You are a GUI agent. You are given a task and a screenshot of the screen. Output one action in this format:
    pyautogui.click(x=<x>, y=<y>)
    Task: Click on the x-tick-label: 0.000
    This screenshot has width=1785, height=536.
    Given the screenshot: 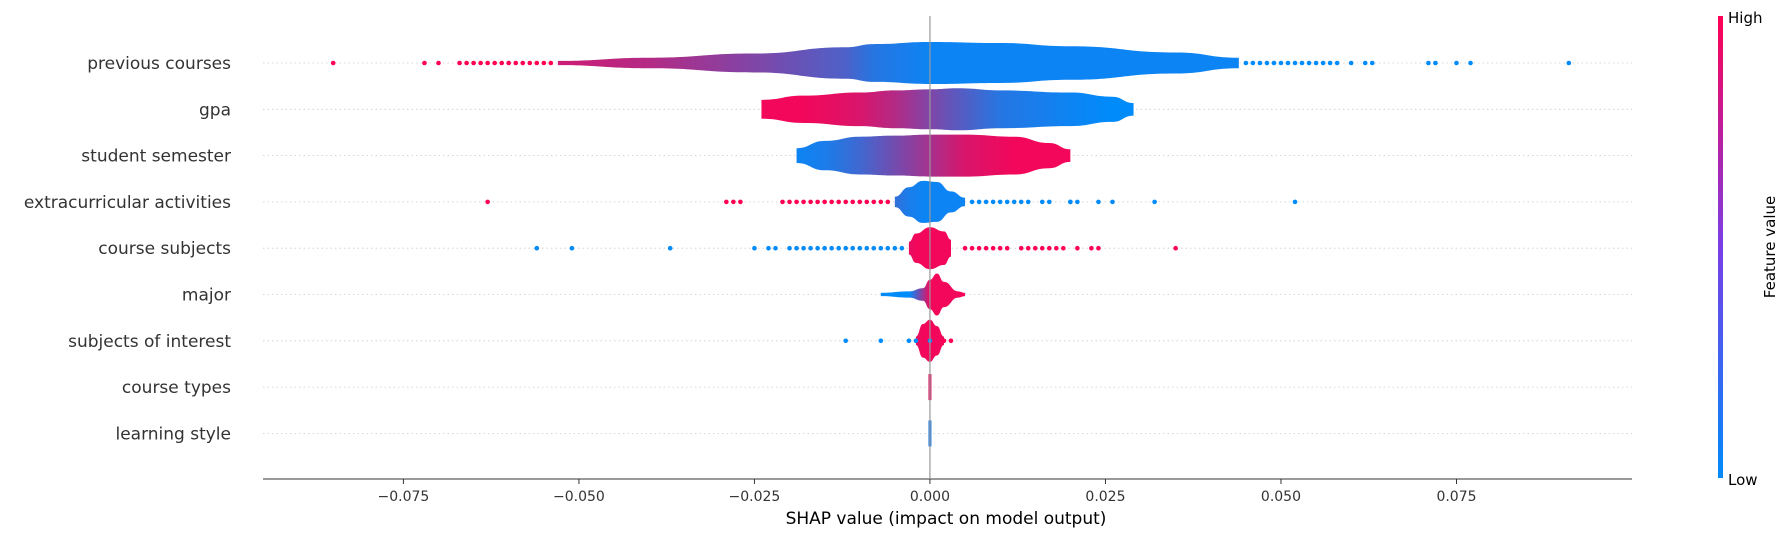 What is the action you would take?
    pyautogui.click(x=930, y=497)
    